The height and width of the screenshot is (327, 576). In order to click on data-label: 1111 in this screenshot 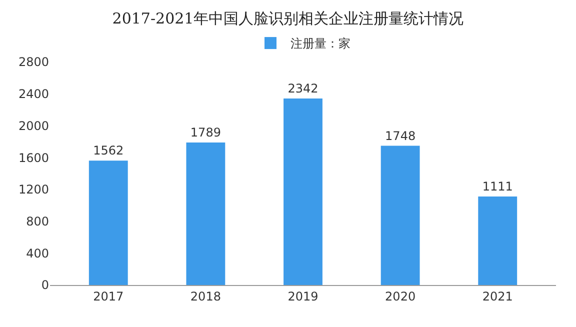, I will do `click(497, 187)`.